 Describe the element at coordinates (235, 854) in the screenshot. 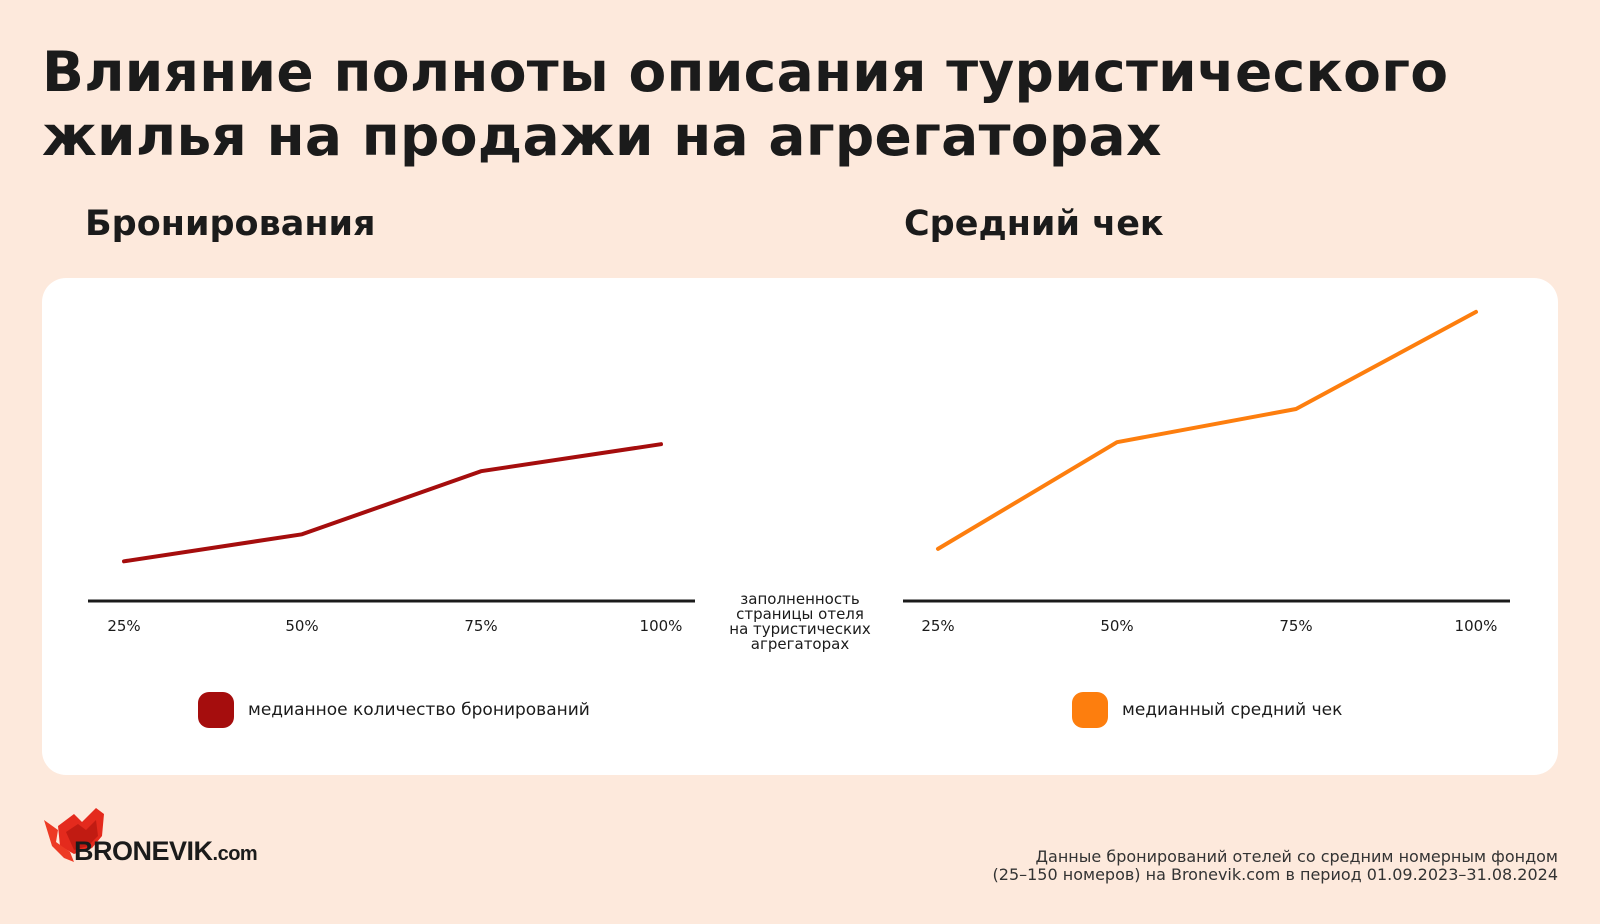

I see `logo-domain-text: .com` at that location.